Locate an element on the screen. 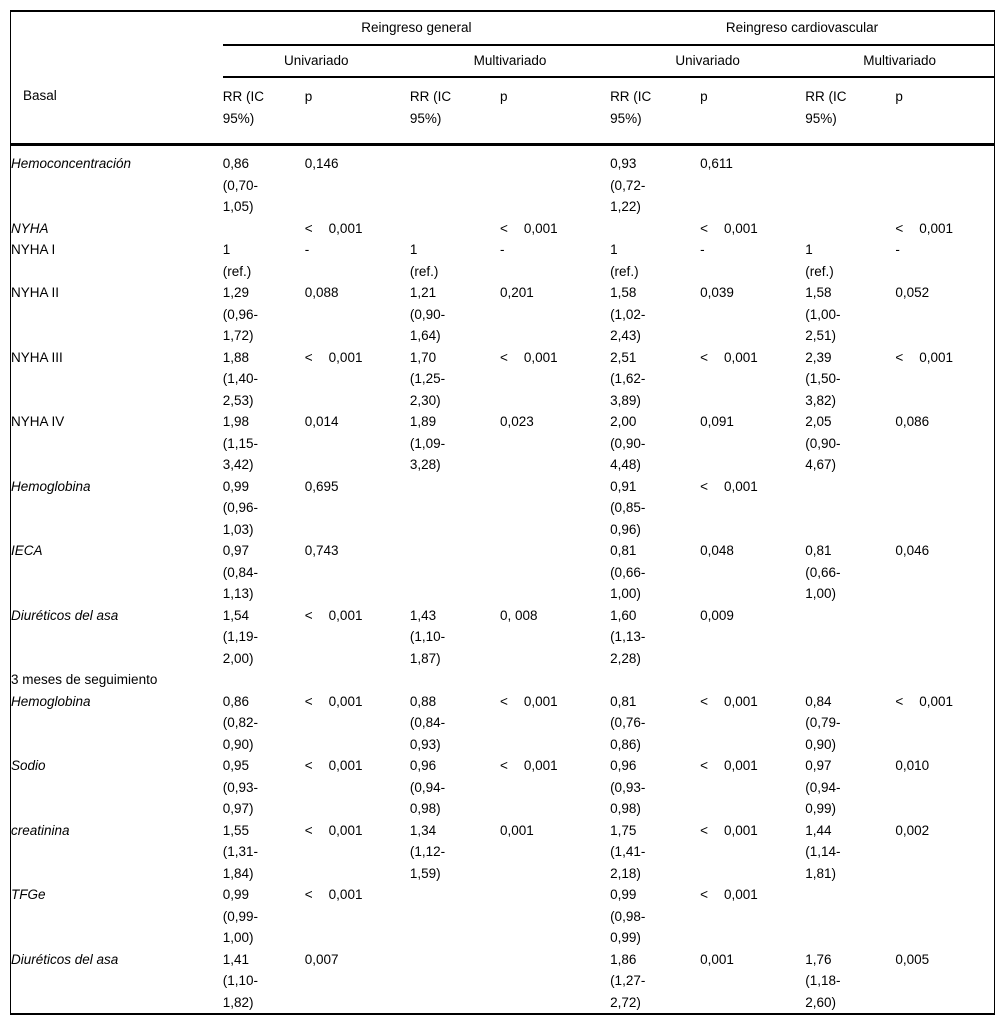 This screenshot has height=1021, width=1005. p-cell: 0, 008 is located at coordinates (518, 615).